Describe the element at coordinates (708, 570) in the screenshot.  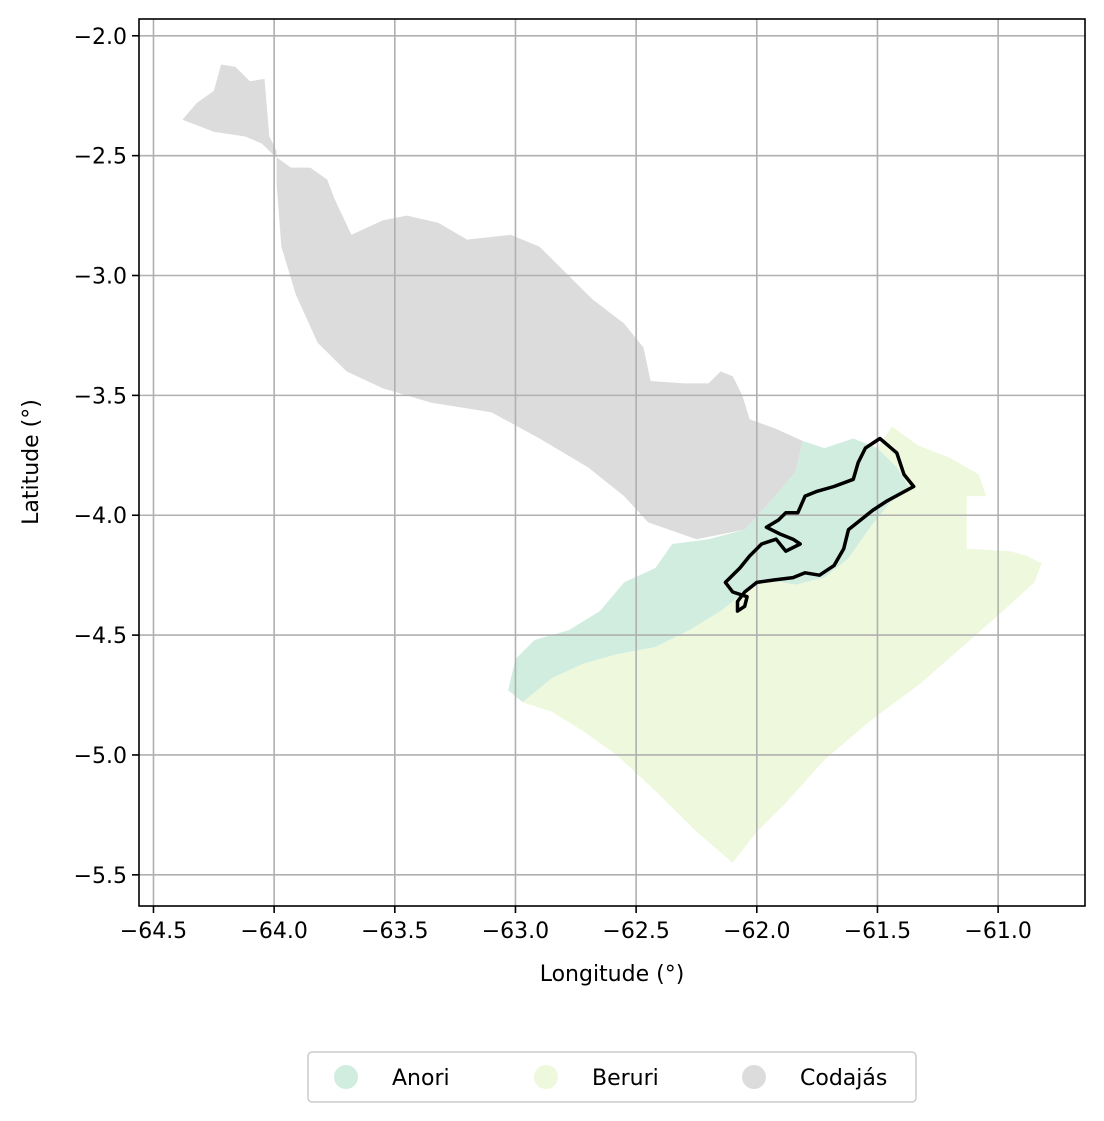
I see `region-anori` at that location.